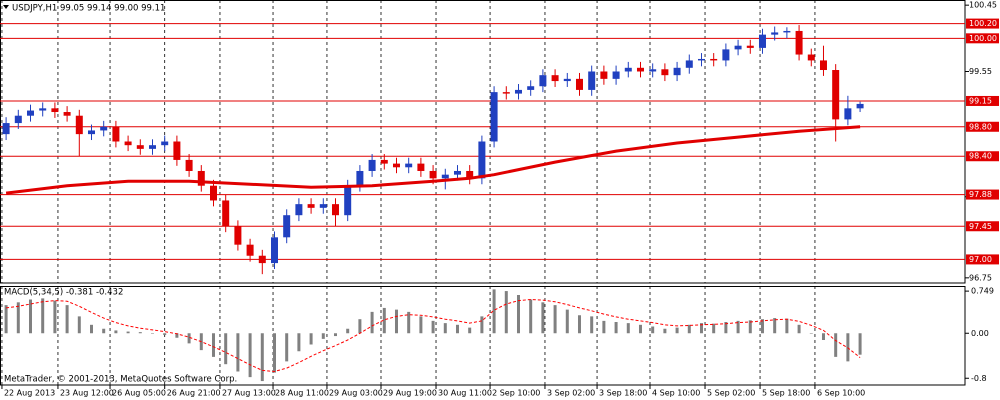 The height and width of the screenshot is (400, 1000). Describe the element at coordinates (979, 378) in the screenshot. I see `y-tick-label: -0.8` at that location.